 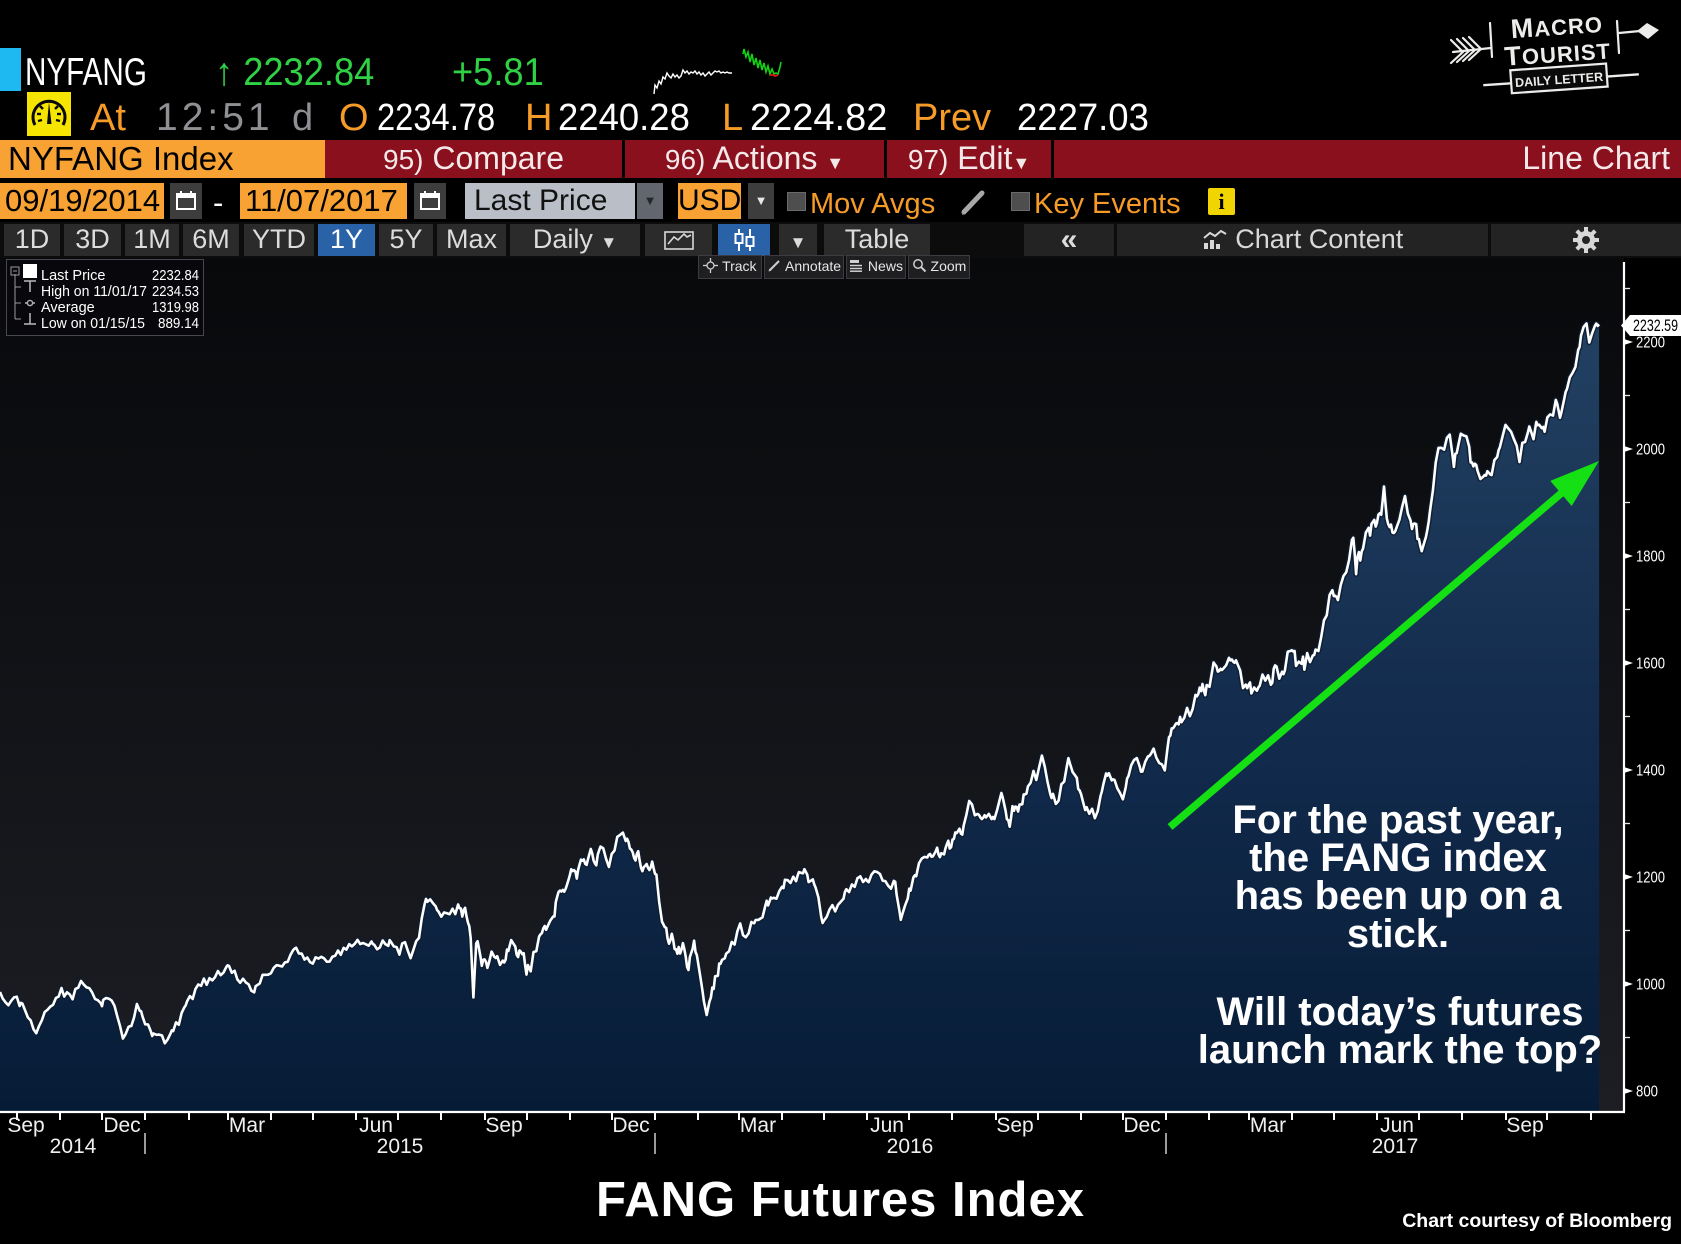 I want to click on svg-text: 1400, so click(x=1650, y=771).